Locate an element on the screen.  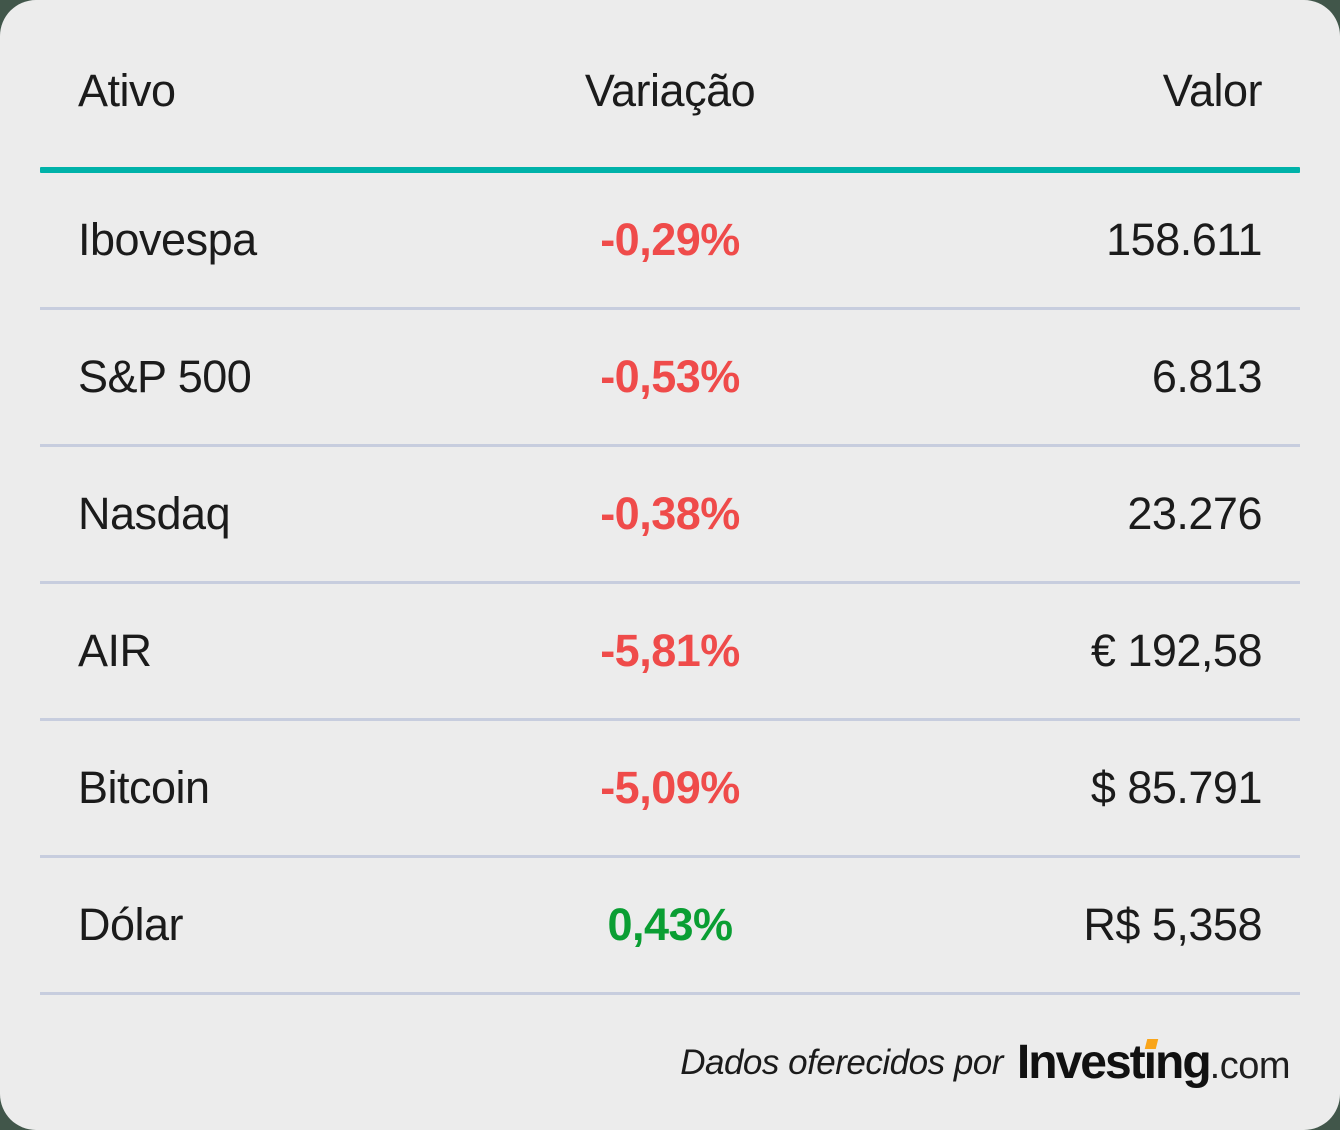
asset-value: 158.611 is located at coordinates (1184, 239).